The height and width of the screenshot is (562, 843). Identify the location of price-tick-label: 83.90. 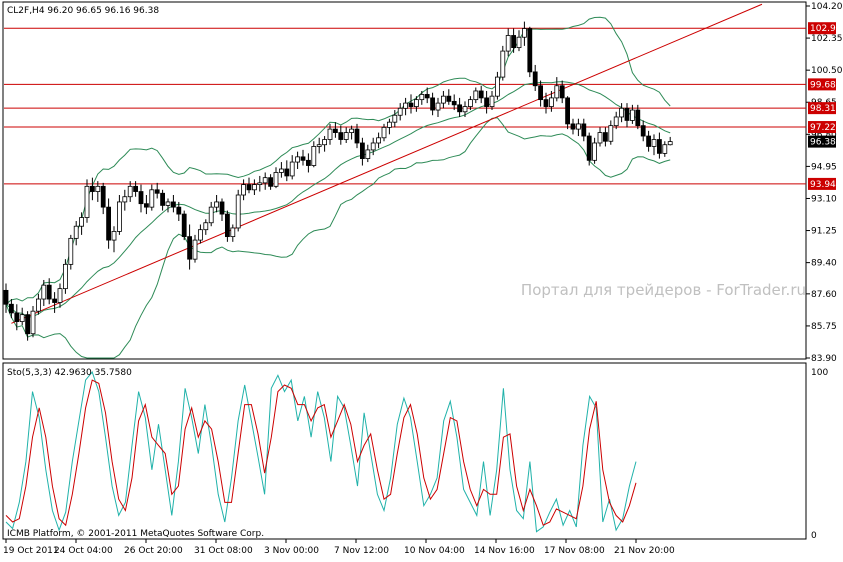
(824, 359).